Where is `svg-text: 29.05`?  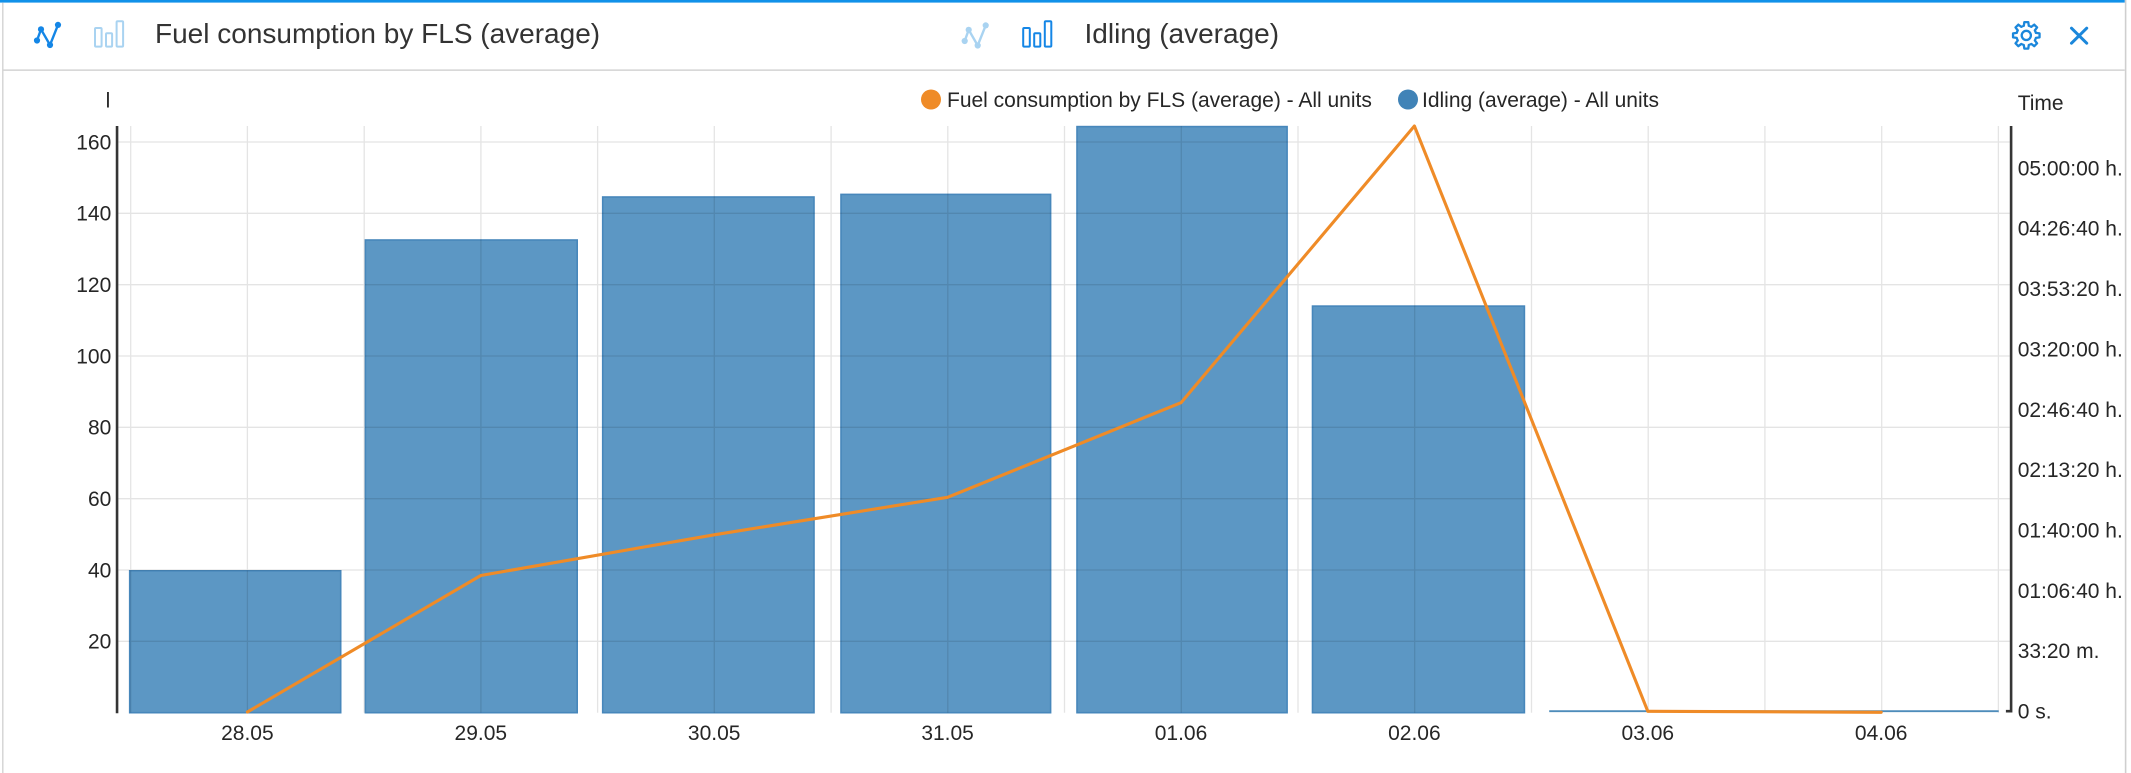 svg-text: 29.05 is located at coordinates (481, 733).